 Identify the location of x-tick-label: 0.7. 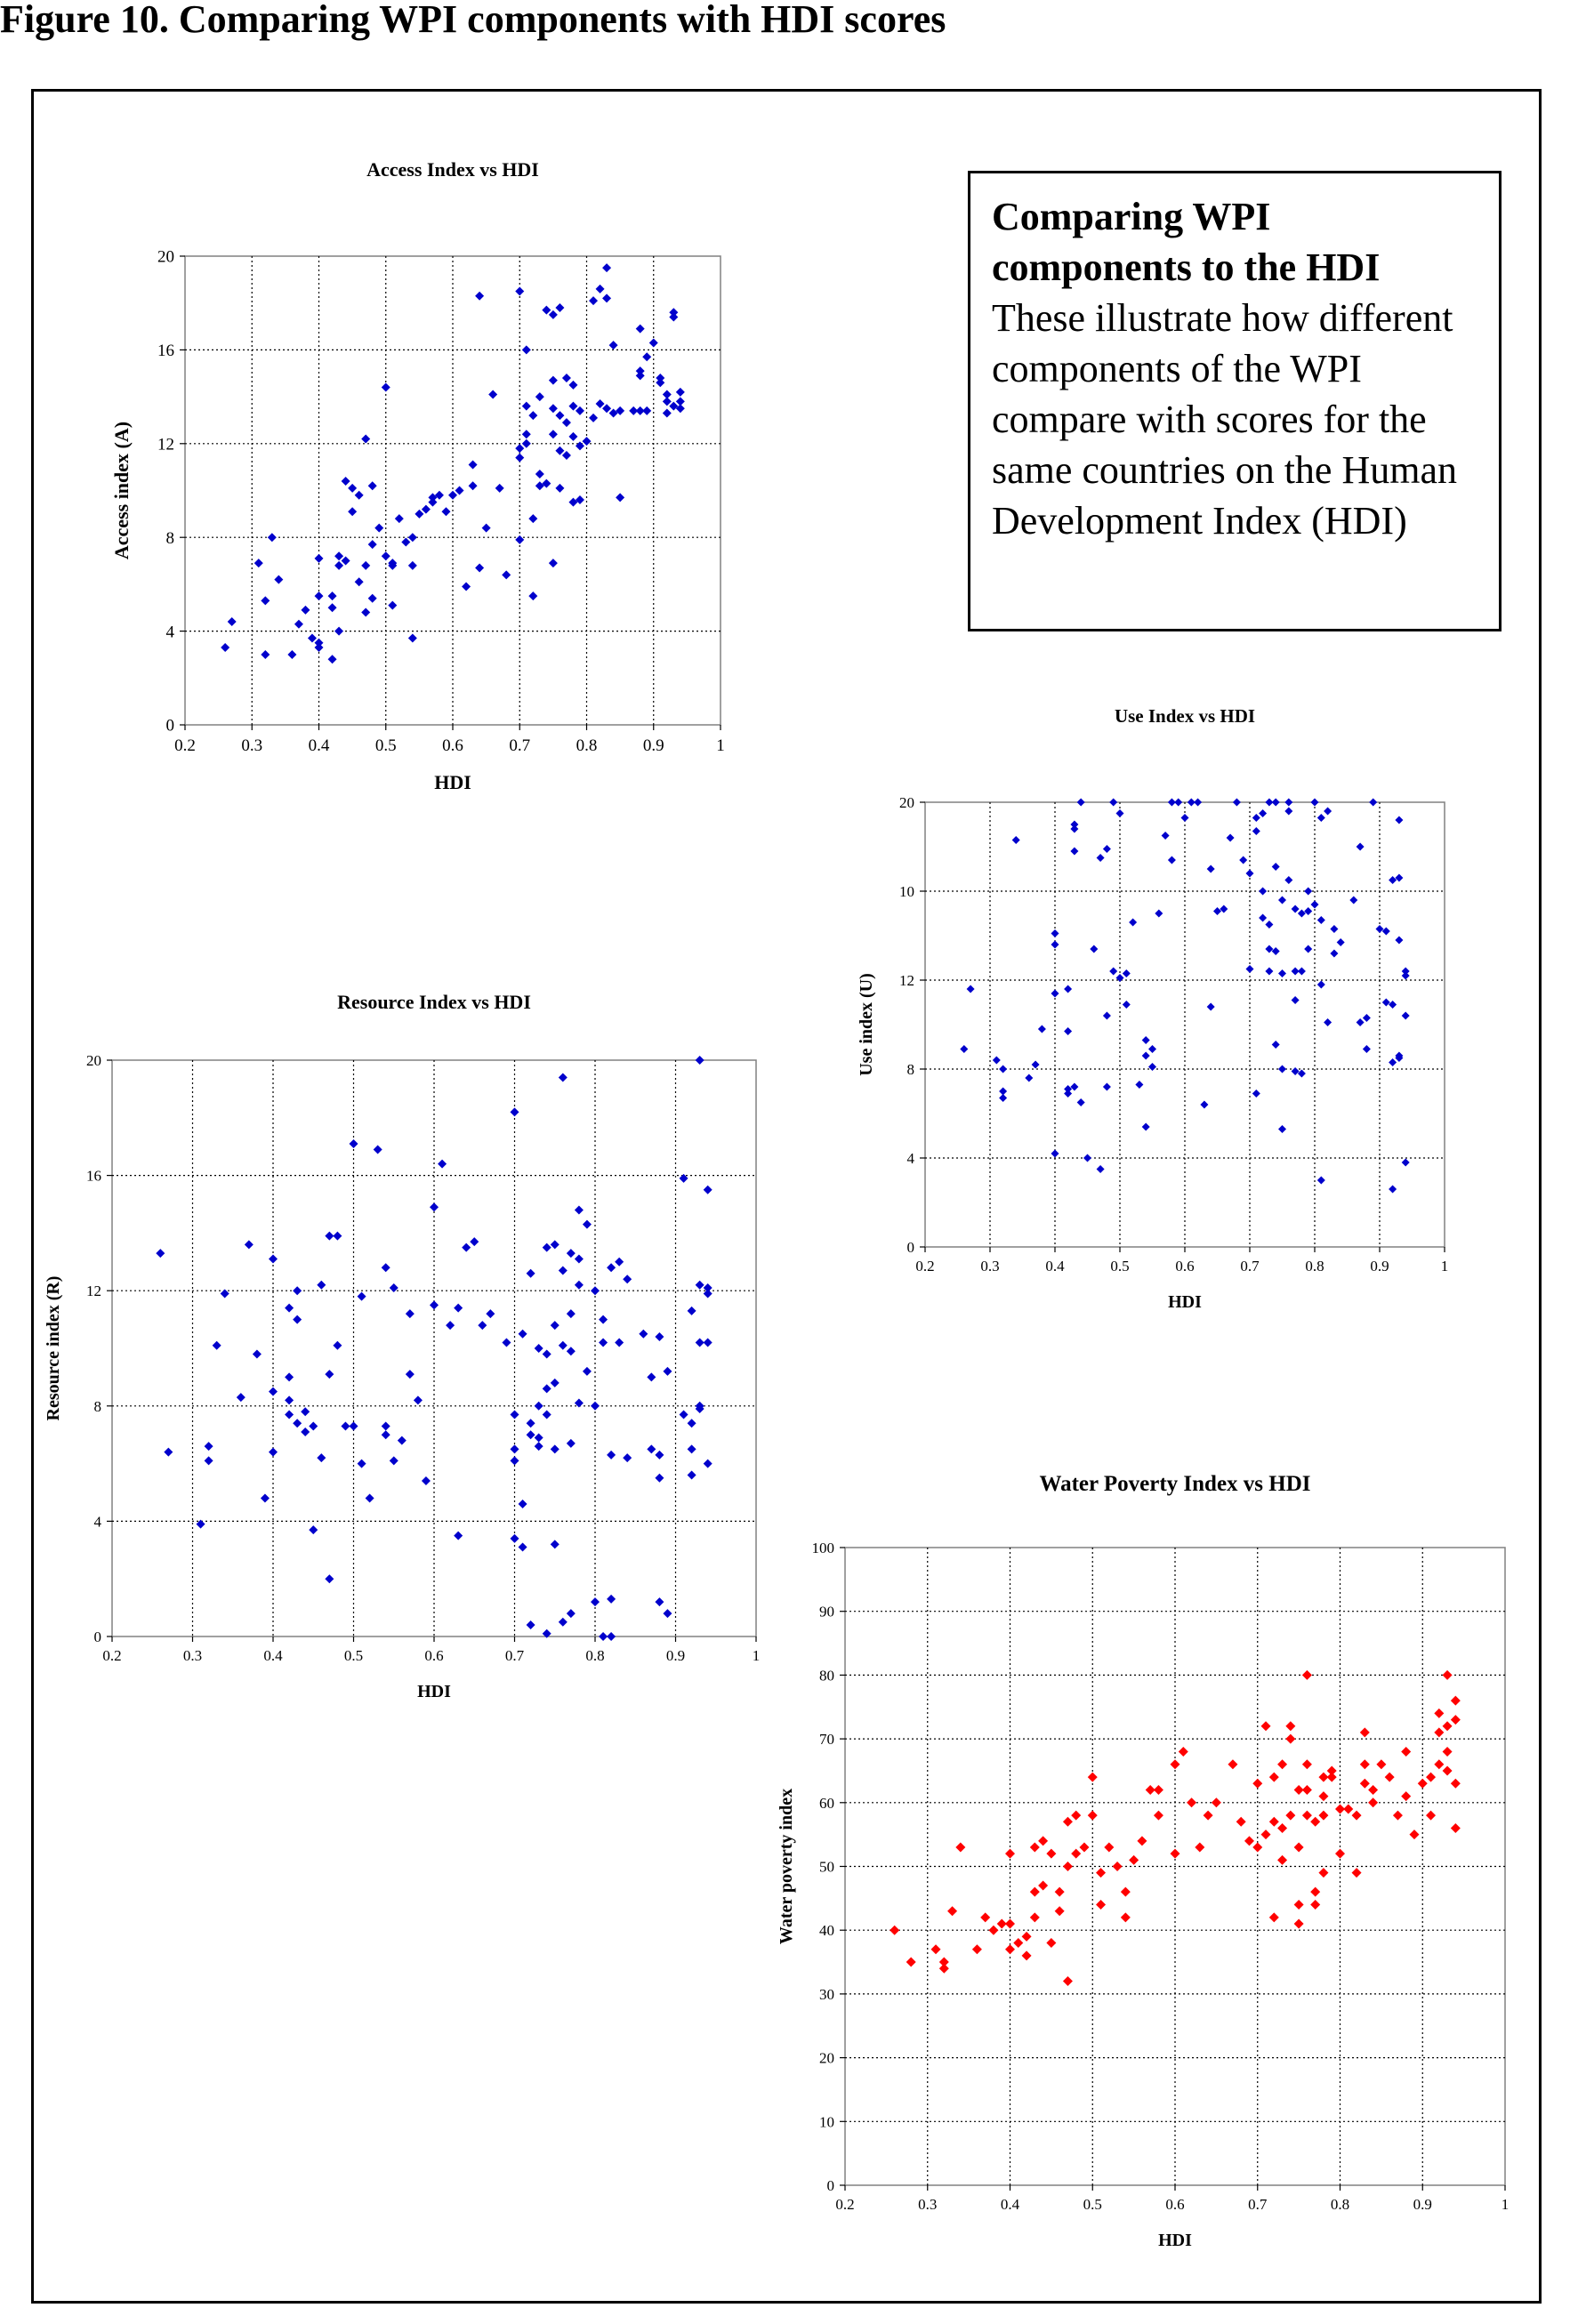
(520, 745).